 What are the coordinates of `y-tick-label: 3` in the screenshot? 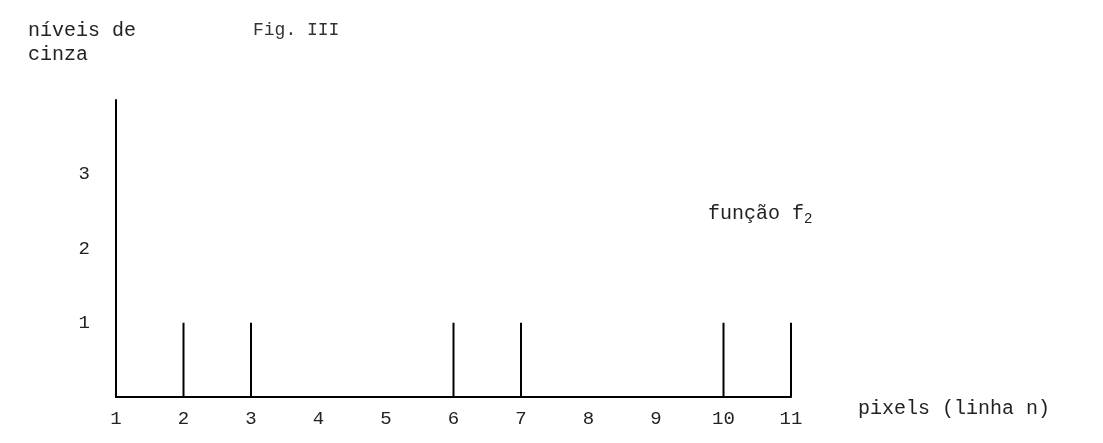 It's located at (84, 174).